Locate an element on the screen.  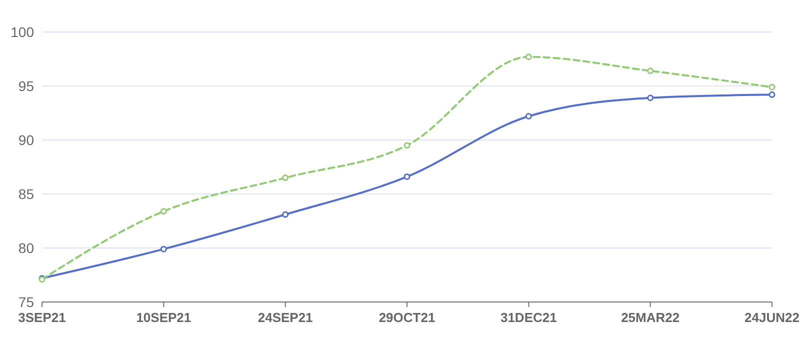
x-tick-label: 24JUN22 is located at coordinates (772, 317).